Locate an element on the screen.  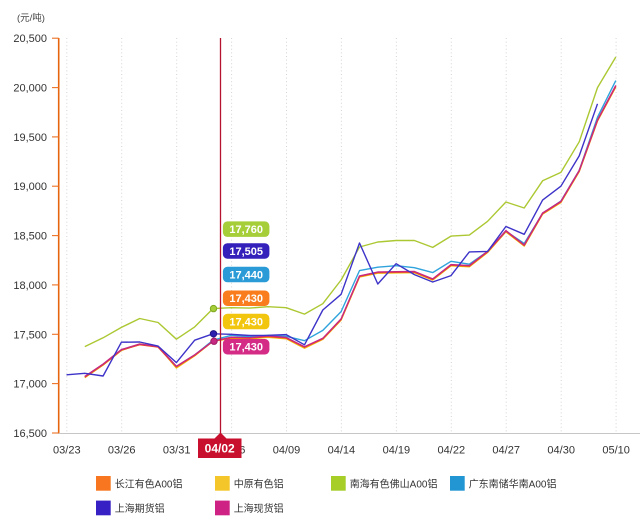
svg-text: 广东南储华南A00铝 is located at coordinates (513, 484).